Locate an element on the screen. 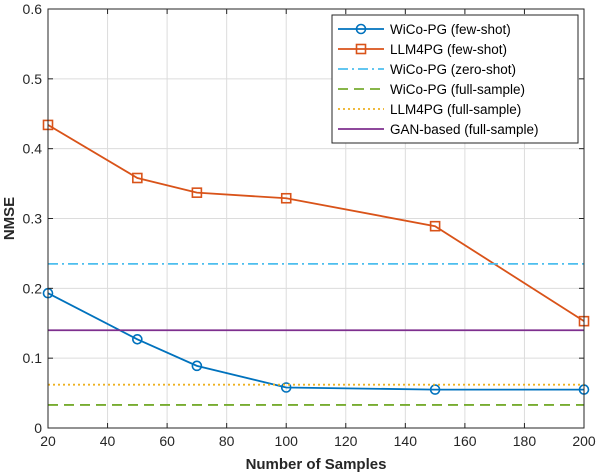 The height and width of the screenshot is (474, 596). x-tick-label: 120 is located at coordinates (346, 441).